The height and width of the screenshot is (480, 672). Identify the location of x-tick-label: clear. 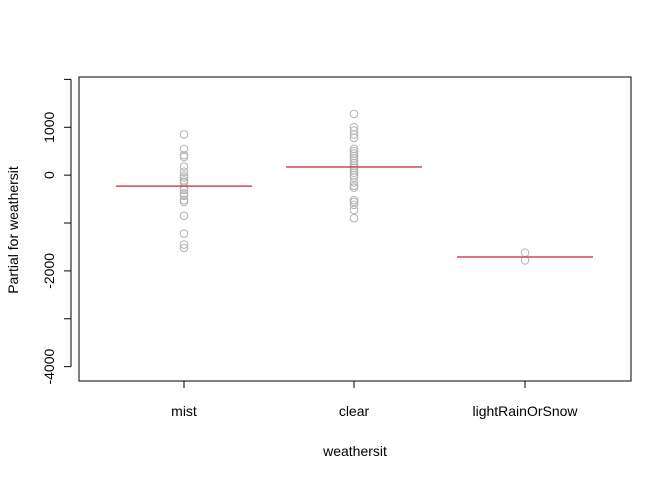
(354, 411).